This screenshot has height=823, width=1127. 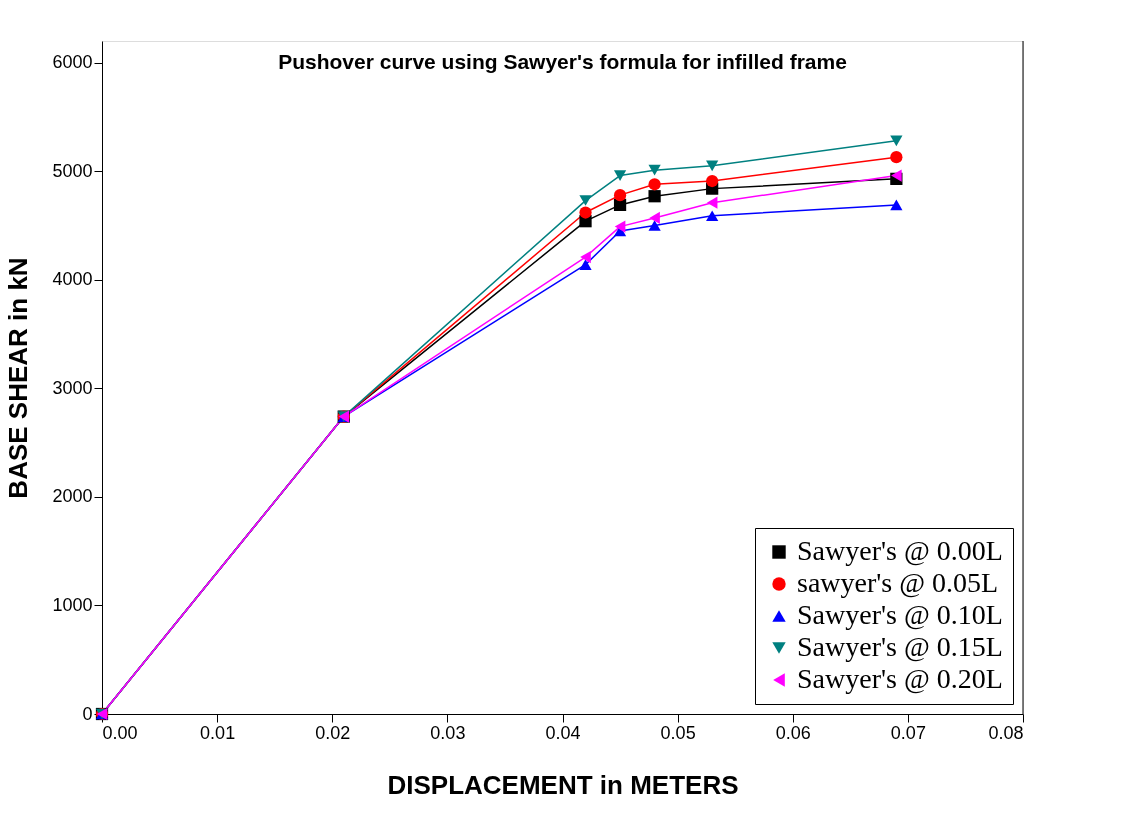 What do you see at coordinates (908, 732) in the screenshot?
I see `x-tick-label: 0.07` at bounding box center [908, 732].